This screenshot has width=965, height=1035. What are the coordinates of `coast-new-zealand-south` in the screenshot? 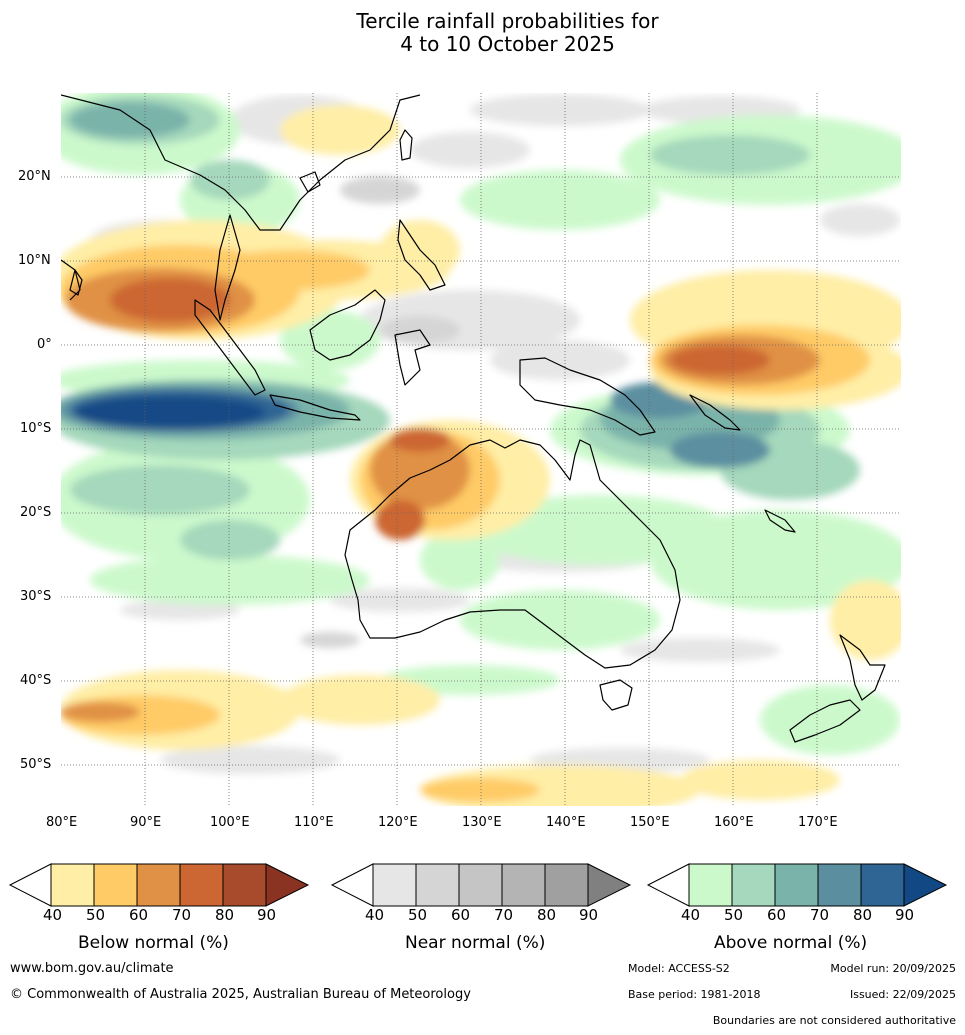 It's located at (825, 721).